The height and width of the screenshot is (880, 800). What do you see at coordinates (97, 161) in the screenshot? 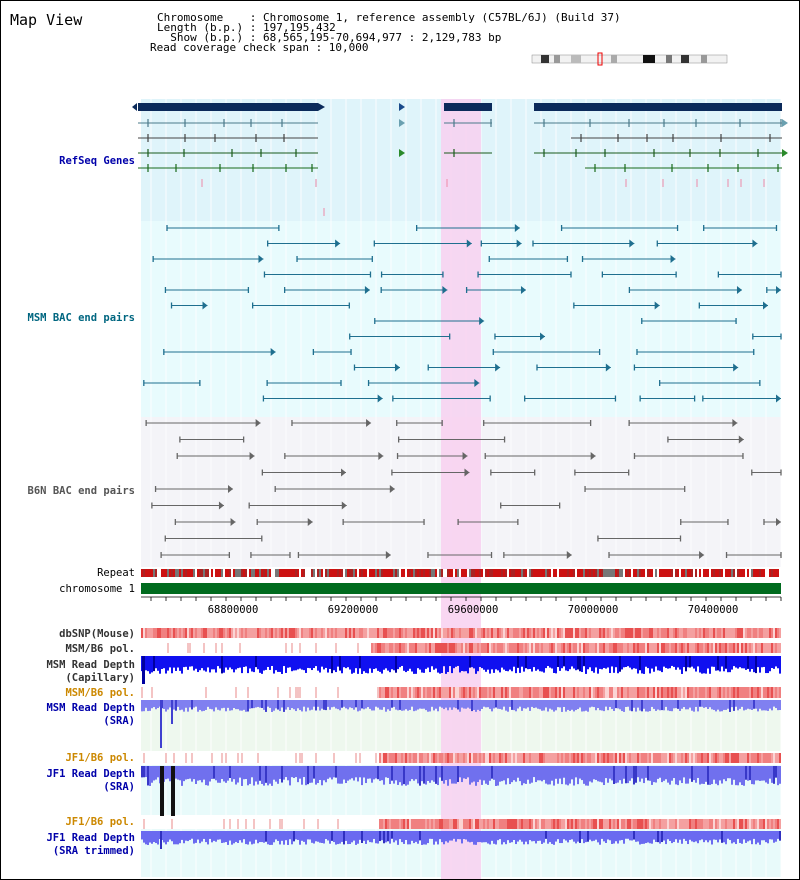
I see `refseq-track-label: RefSeq Genes` at bounding box center [97, 161].